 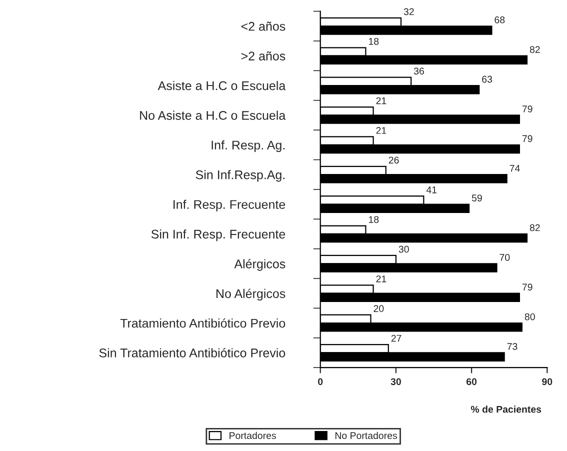 What do you see at coordinates (248, 146) in the screenshot?
I see `y-tick-label: Inf. Resp. Ag.` at bounding box center [248, 146].